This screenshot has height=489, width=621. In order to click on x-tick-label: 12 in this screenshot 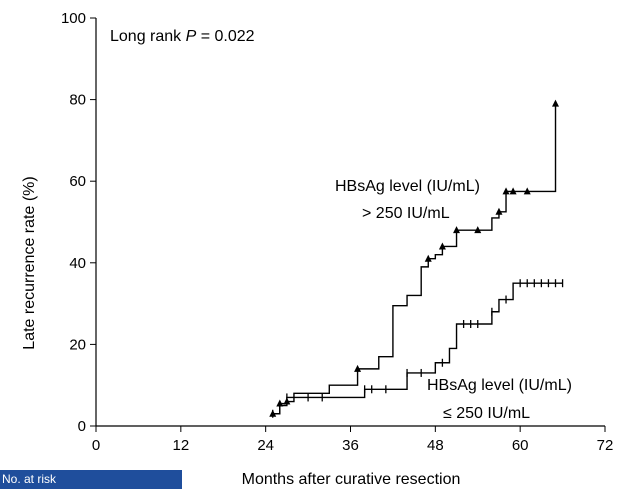, I will do `click(180, 445)`.